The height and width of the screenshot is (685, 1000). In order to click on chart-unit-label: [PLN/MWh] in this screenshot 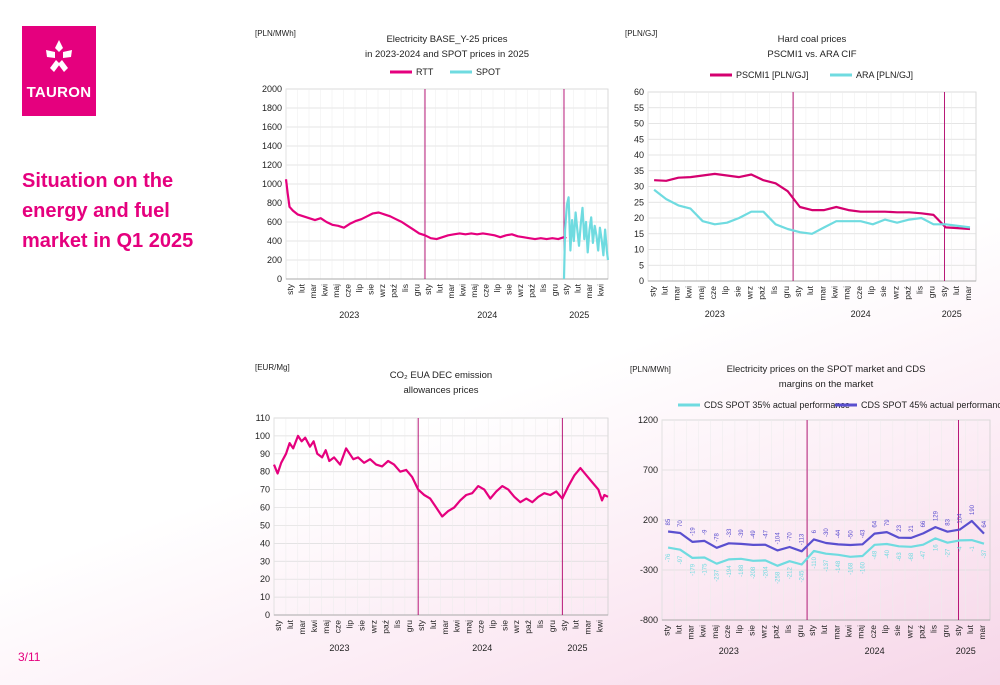, I will do `click(650, 369)`.